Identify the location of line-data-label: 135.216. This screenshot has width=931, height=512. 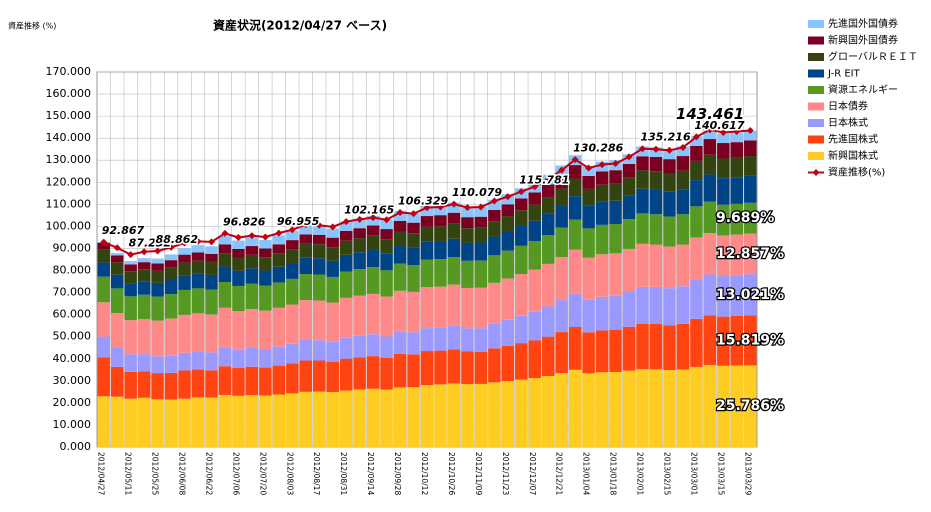
(666, 137).